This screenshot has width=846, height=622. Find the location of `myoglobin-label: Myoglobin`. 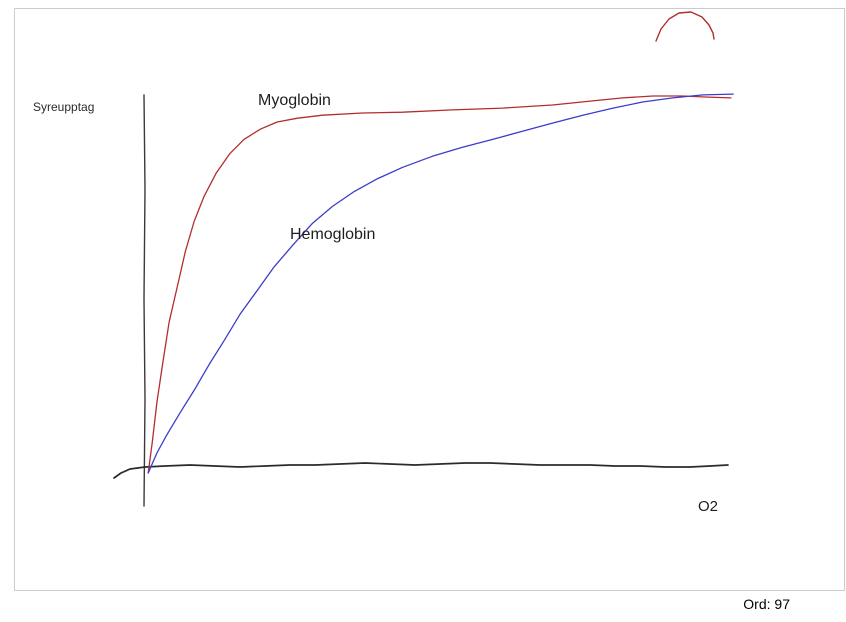

myoglobin-label: Myoglobin is located at coordinates (294, 100).